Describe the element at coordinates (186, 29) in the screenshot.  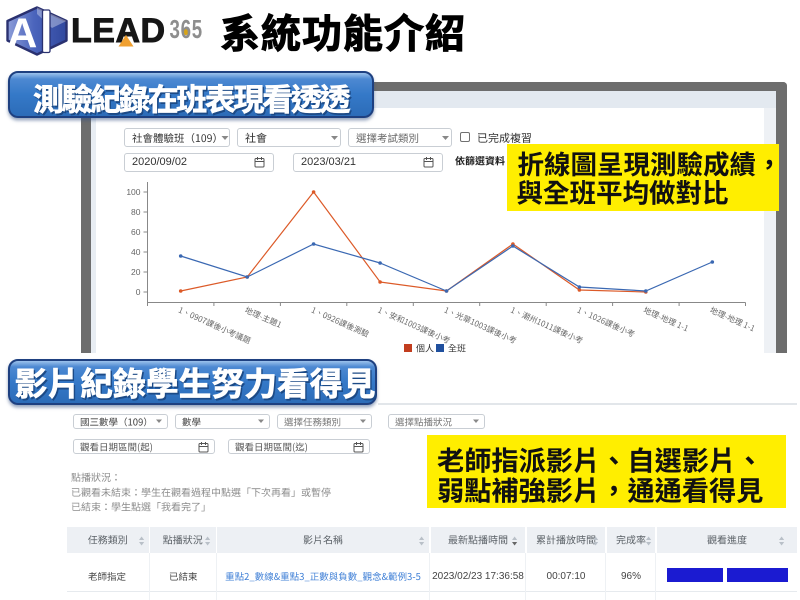
I see `svg-text: 365` at that location.